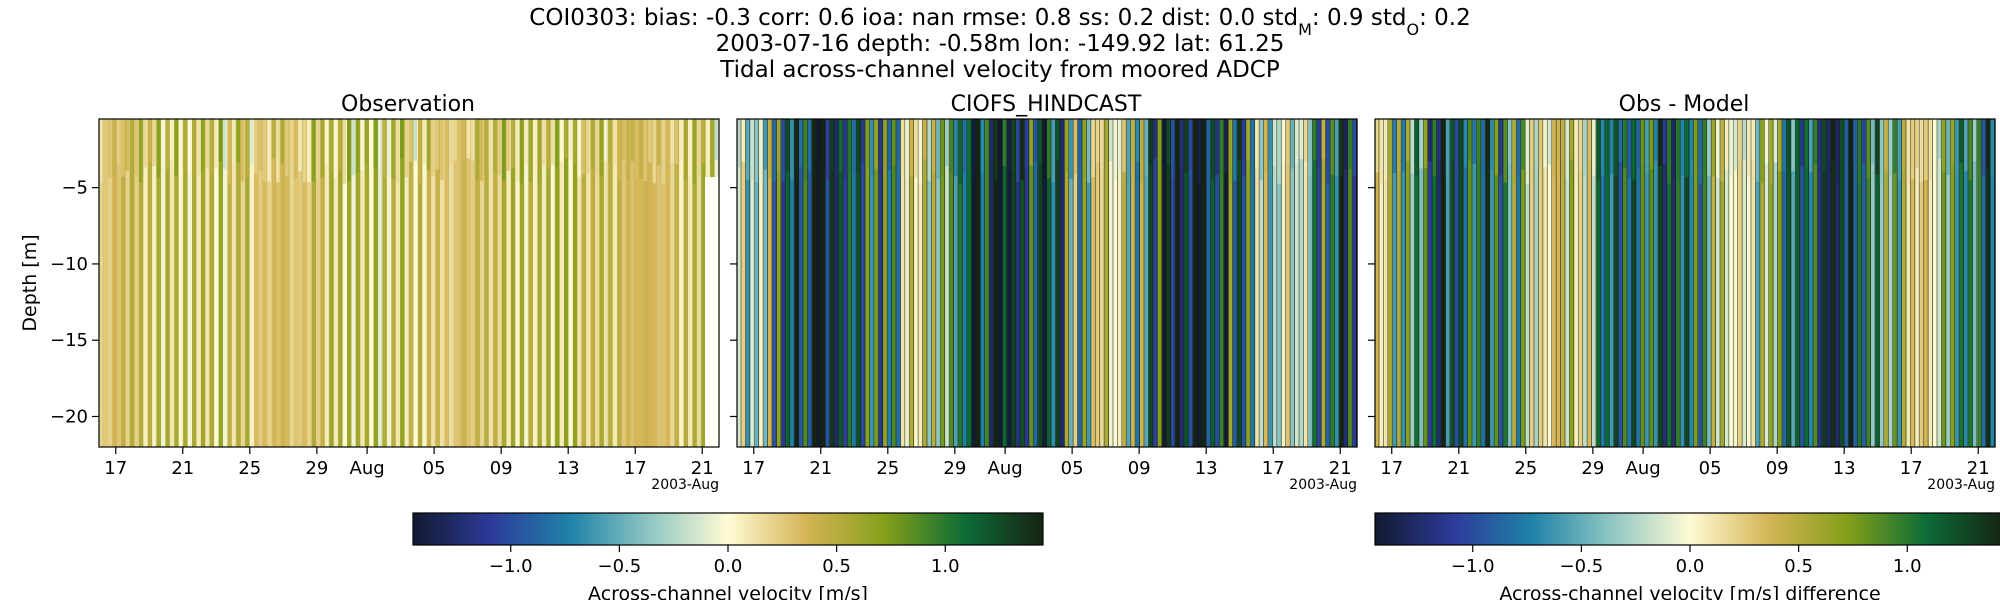  I want to click on panel-title: Obs - Model, so click(1684, 104).